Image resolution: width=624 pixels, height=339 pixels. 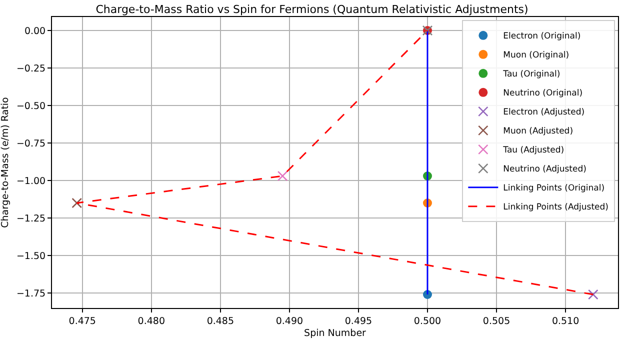 What do you see at coordinates (82, 321) in the screenshot?
I see `x-tick-label: 0.475` at bounding box center [82, 321].